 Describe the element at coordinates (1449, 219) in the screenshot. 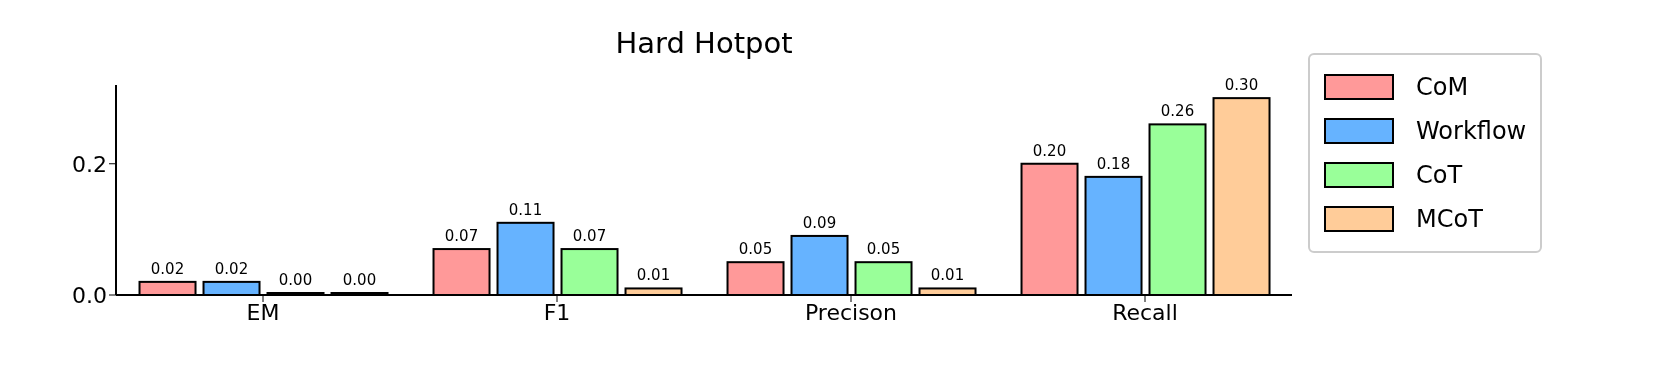

I see `legend-label: MCoT` at that location.